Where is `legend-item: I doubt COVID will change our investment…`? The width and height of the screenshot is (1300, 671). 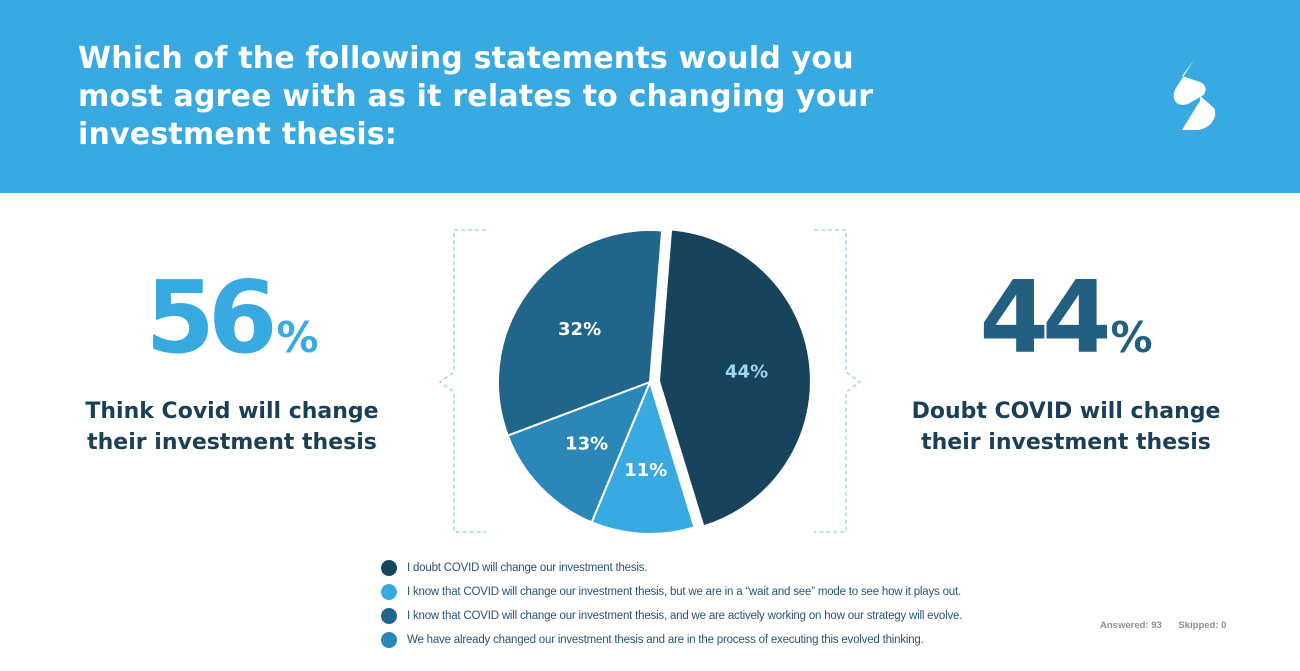 legend-item: I doubt COVID will change our investment… is located at coordinates (701, 568).